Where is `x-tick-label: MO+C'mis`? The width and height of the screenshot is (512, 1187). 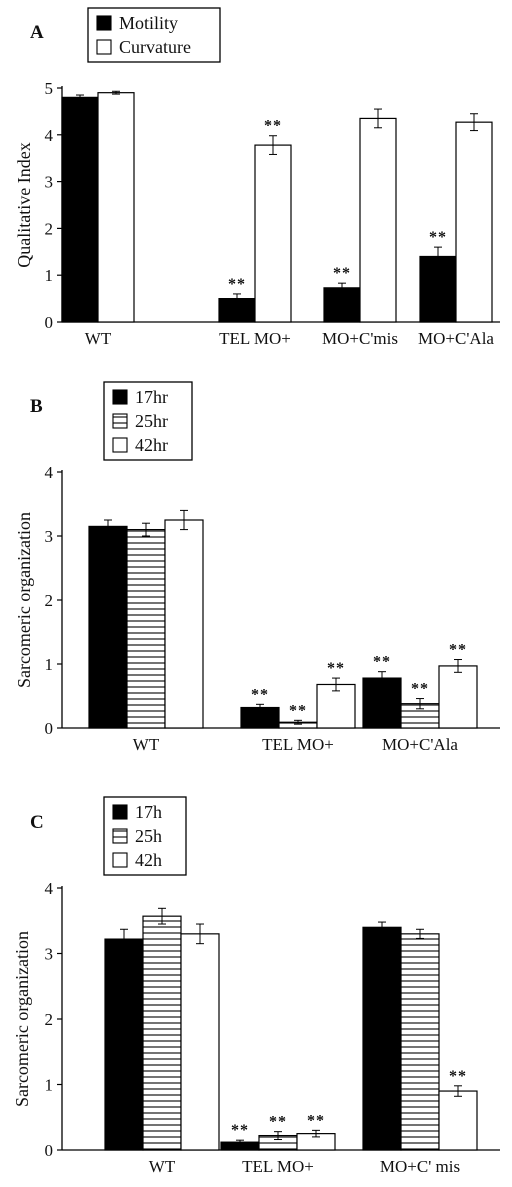
x-tick-label: MO+C'mis is located at coordinates (360, 338).